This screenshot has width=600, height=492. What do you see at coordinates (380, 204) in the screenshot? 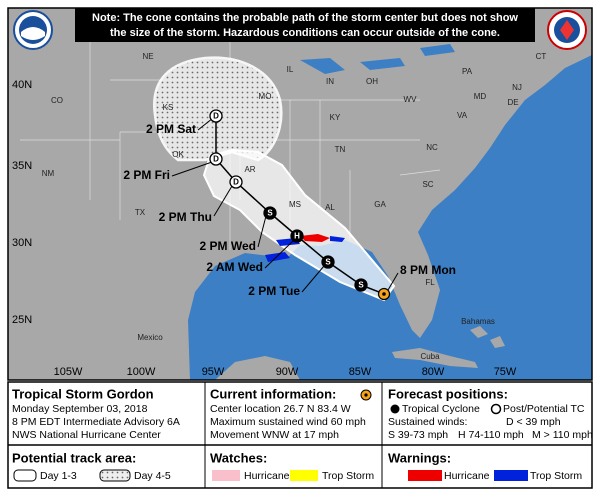
I see `place-label: GA` at bounding box center [380, 204].